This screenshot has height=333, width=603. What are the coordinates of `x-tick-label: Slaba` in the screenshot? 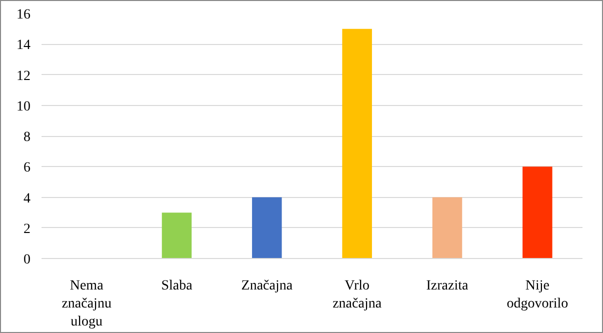 It's located at (177, 286).